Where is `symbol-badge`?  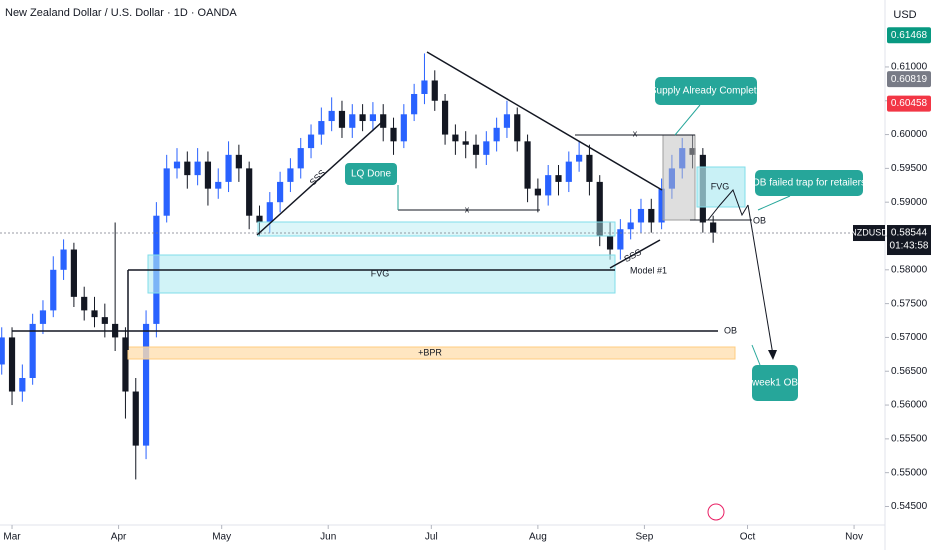
symbol-badge is located at coordinates (869, 233).